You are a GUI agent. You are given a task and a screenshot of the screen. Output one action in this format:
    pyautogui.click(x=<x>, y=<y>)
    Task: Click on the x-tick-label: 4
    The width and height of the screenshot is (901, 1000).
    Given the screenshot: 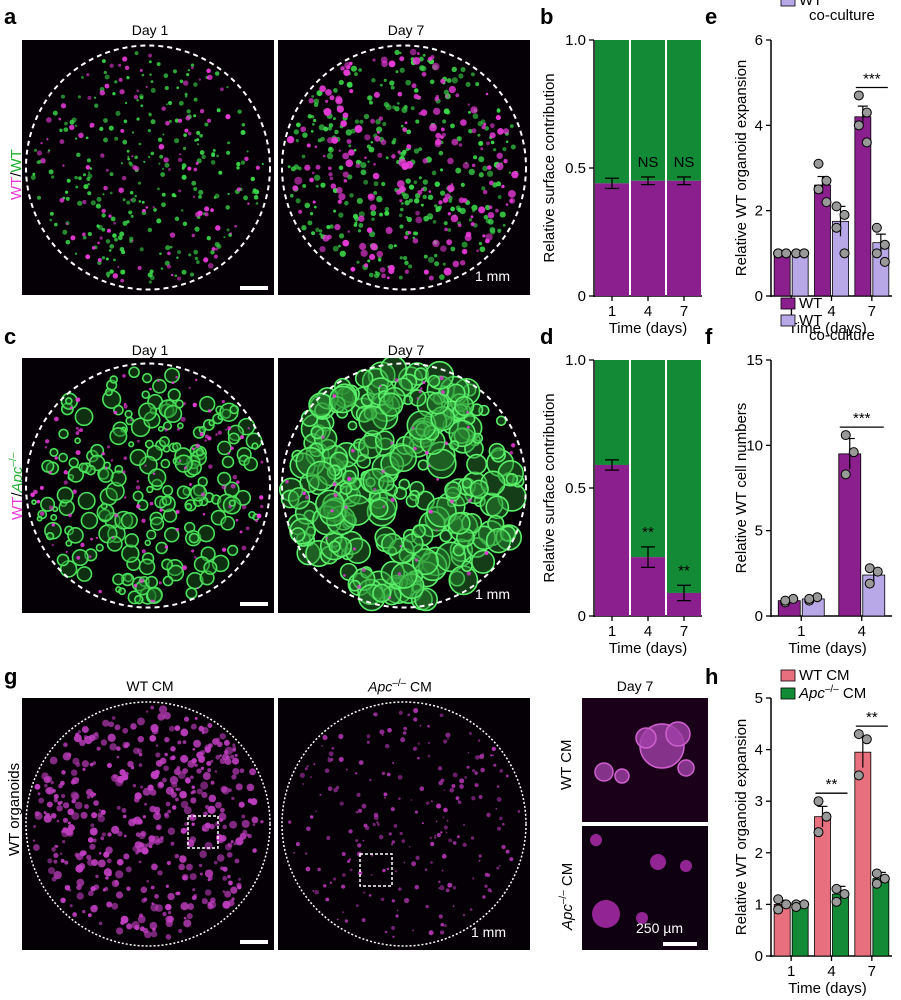 What is the action you would take?
    pyautogui.click(x=648, y=631)
    